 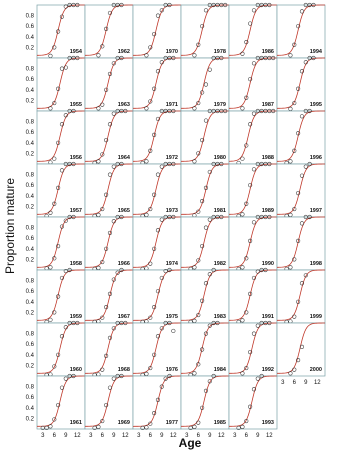 I want to click on panel-1998: 1998, so click(x=301, y=243).